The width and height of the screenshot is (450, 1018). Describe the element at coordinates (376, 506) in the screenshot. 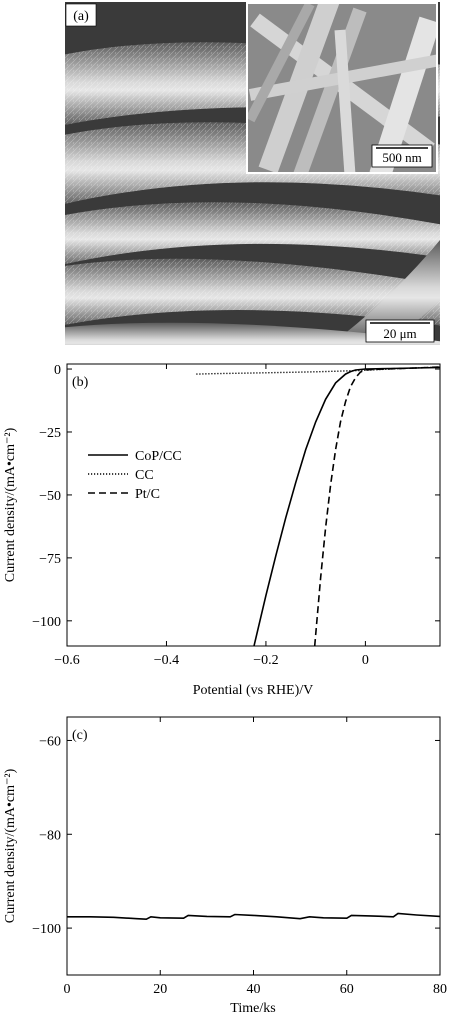

I see `series-line-pt-c` at that location.